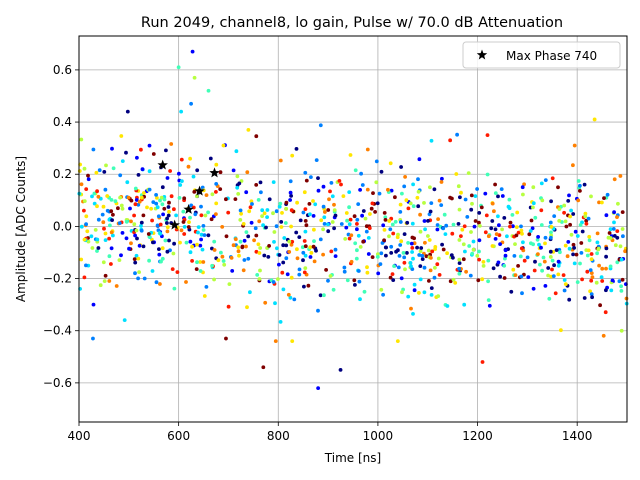 The width and height of the screenshot is (640, 480). I want to click on y-axis: −0.6 −0.4 −0.2 0.0 0.2 0.4 0.6, so click(61, 226).